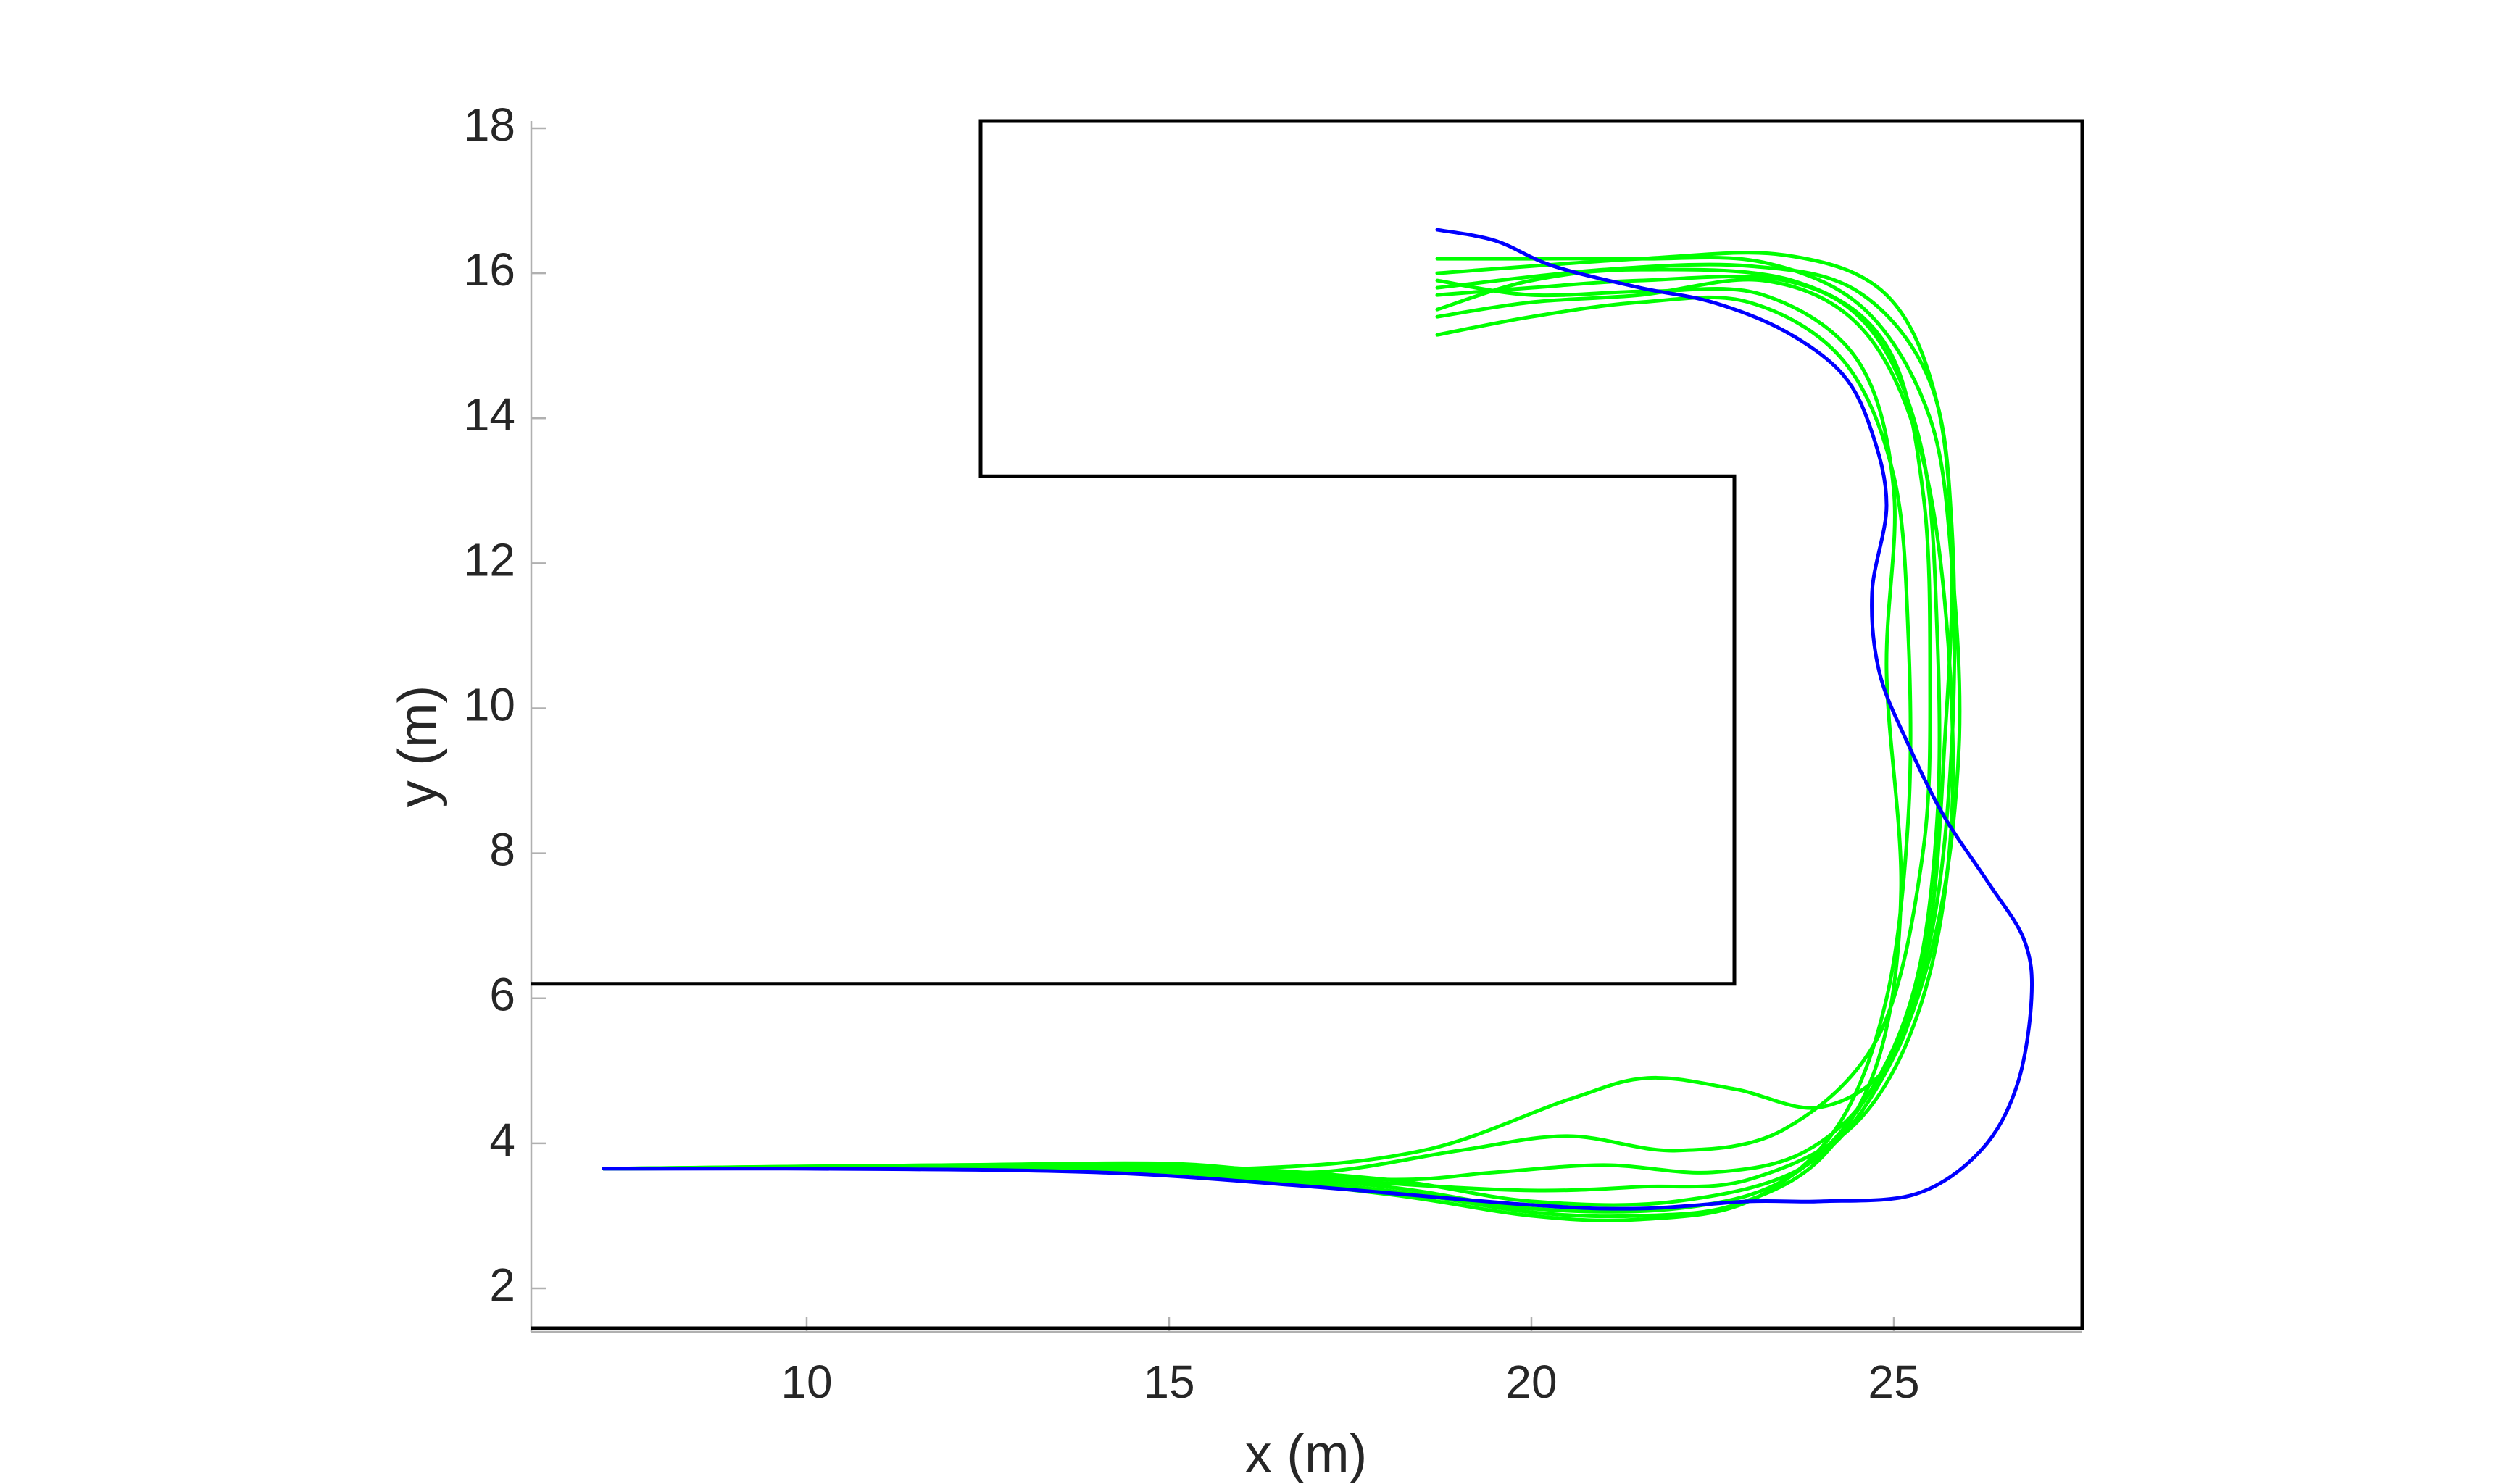 The height and width of the screenshot is (1484, 2499). Describe the element at coordinates (489, 704) in the screenshot. I see `y-tick-label: 10` at that location.